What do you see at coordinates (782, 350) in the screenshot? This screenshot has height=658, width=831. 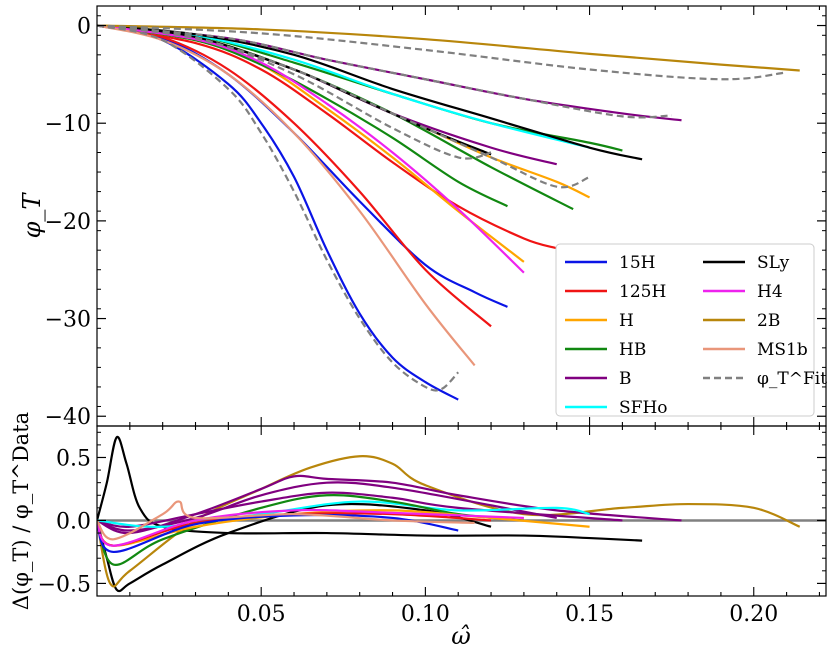 I see `legend-label-ms1b: MS1b` at bounding box center [782, 350].